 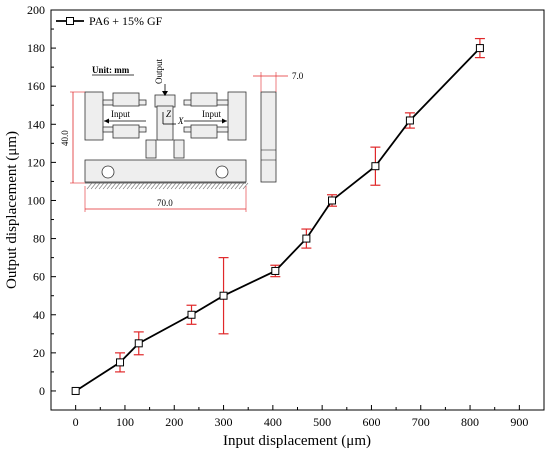 What do you see at coordinates (36, 200) in the screenshot?
I see `y-tick-label: 100` at bounding box center [36, 200].